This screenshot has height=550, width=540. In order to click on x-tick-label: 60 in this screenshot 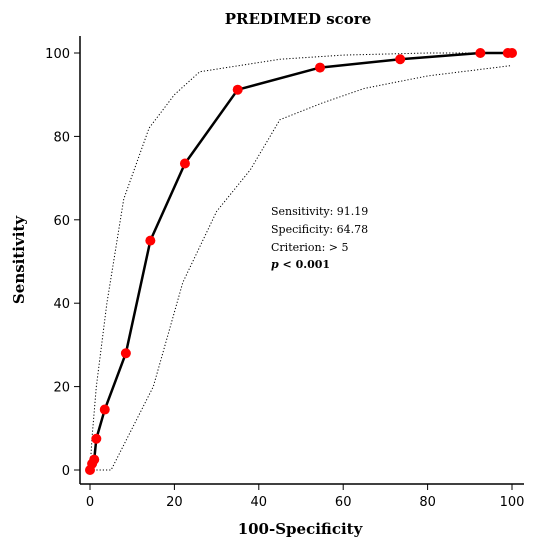, I will do `click(343, 502)`.